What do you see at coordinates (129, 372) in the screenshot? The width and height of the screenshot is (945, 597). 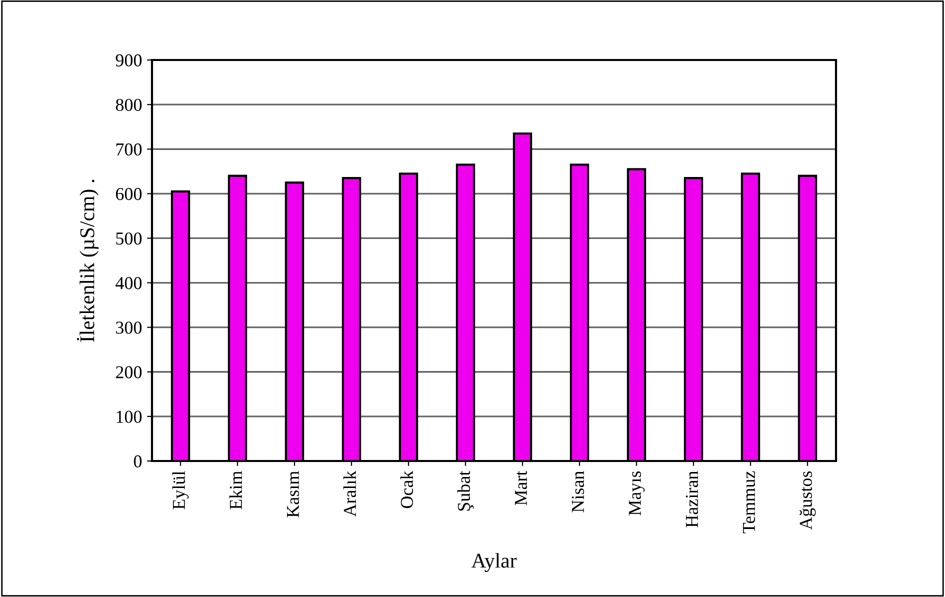 I see `y-tick-label: 200` at bounding box center [129, 372].